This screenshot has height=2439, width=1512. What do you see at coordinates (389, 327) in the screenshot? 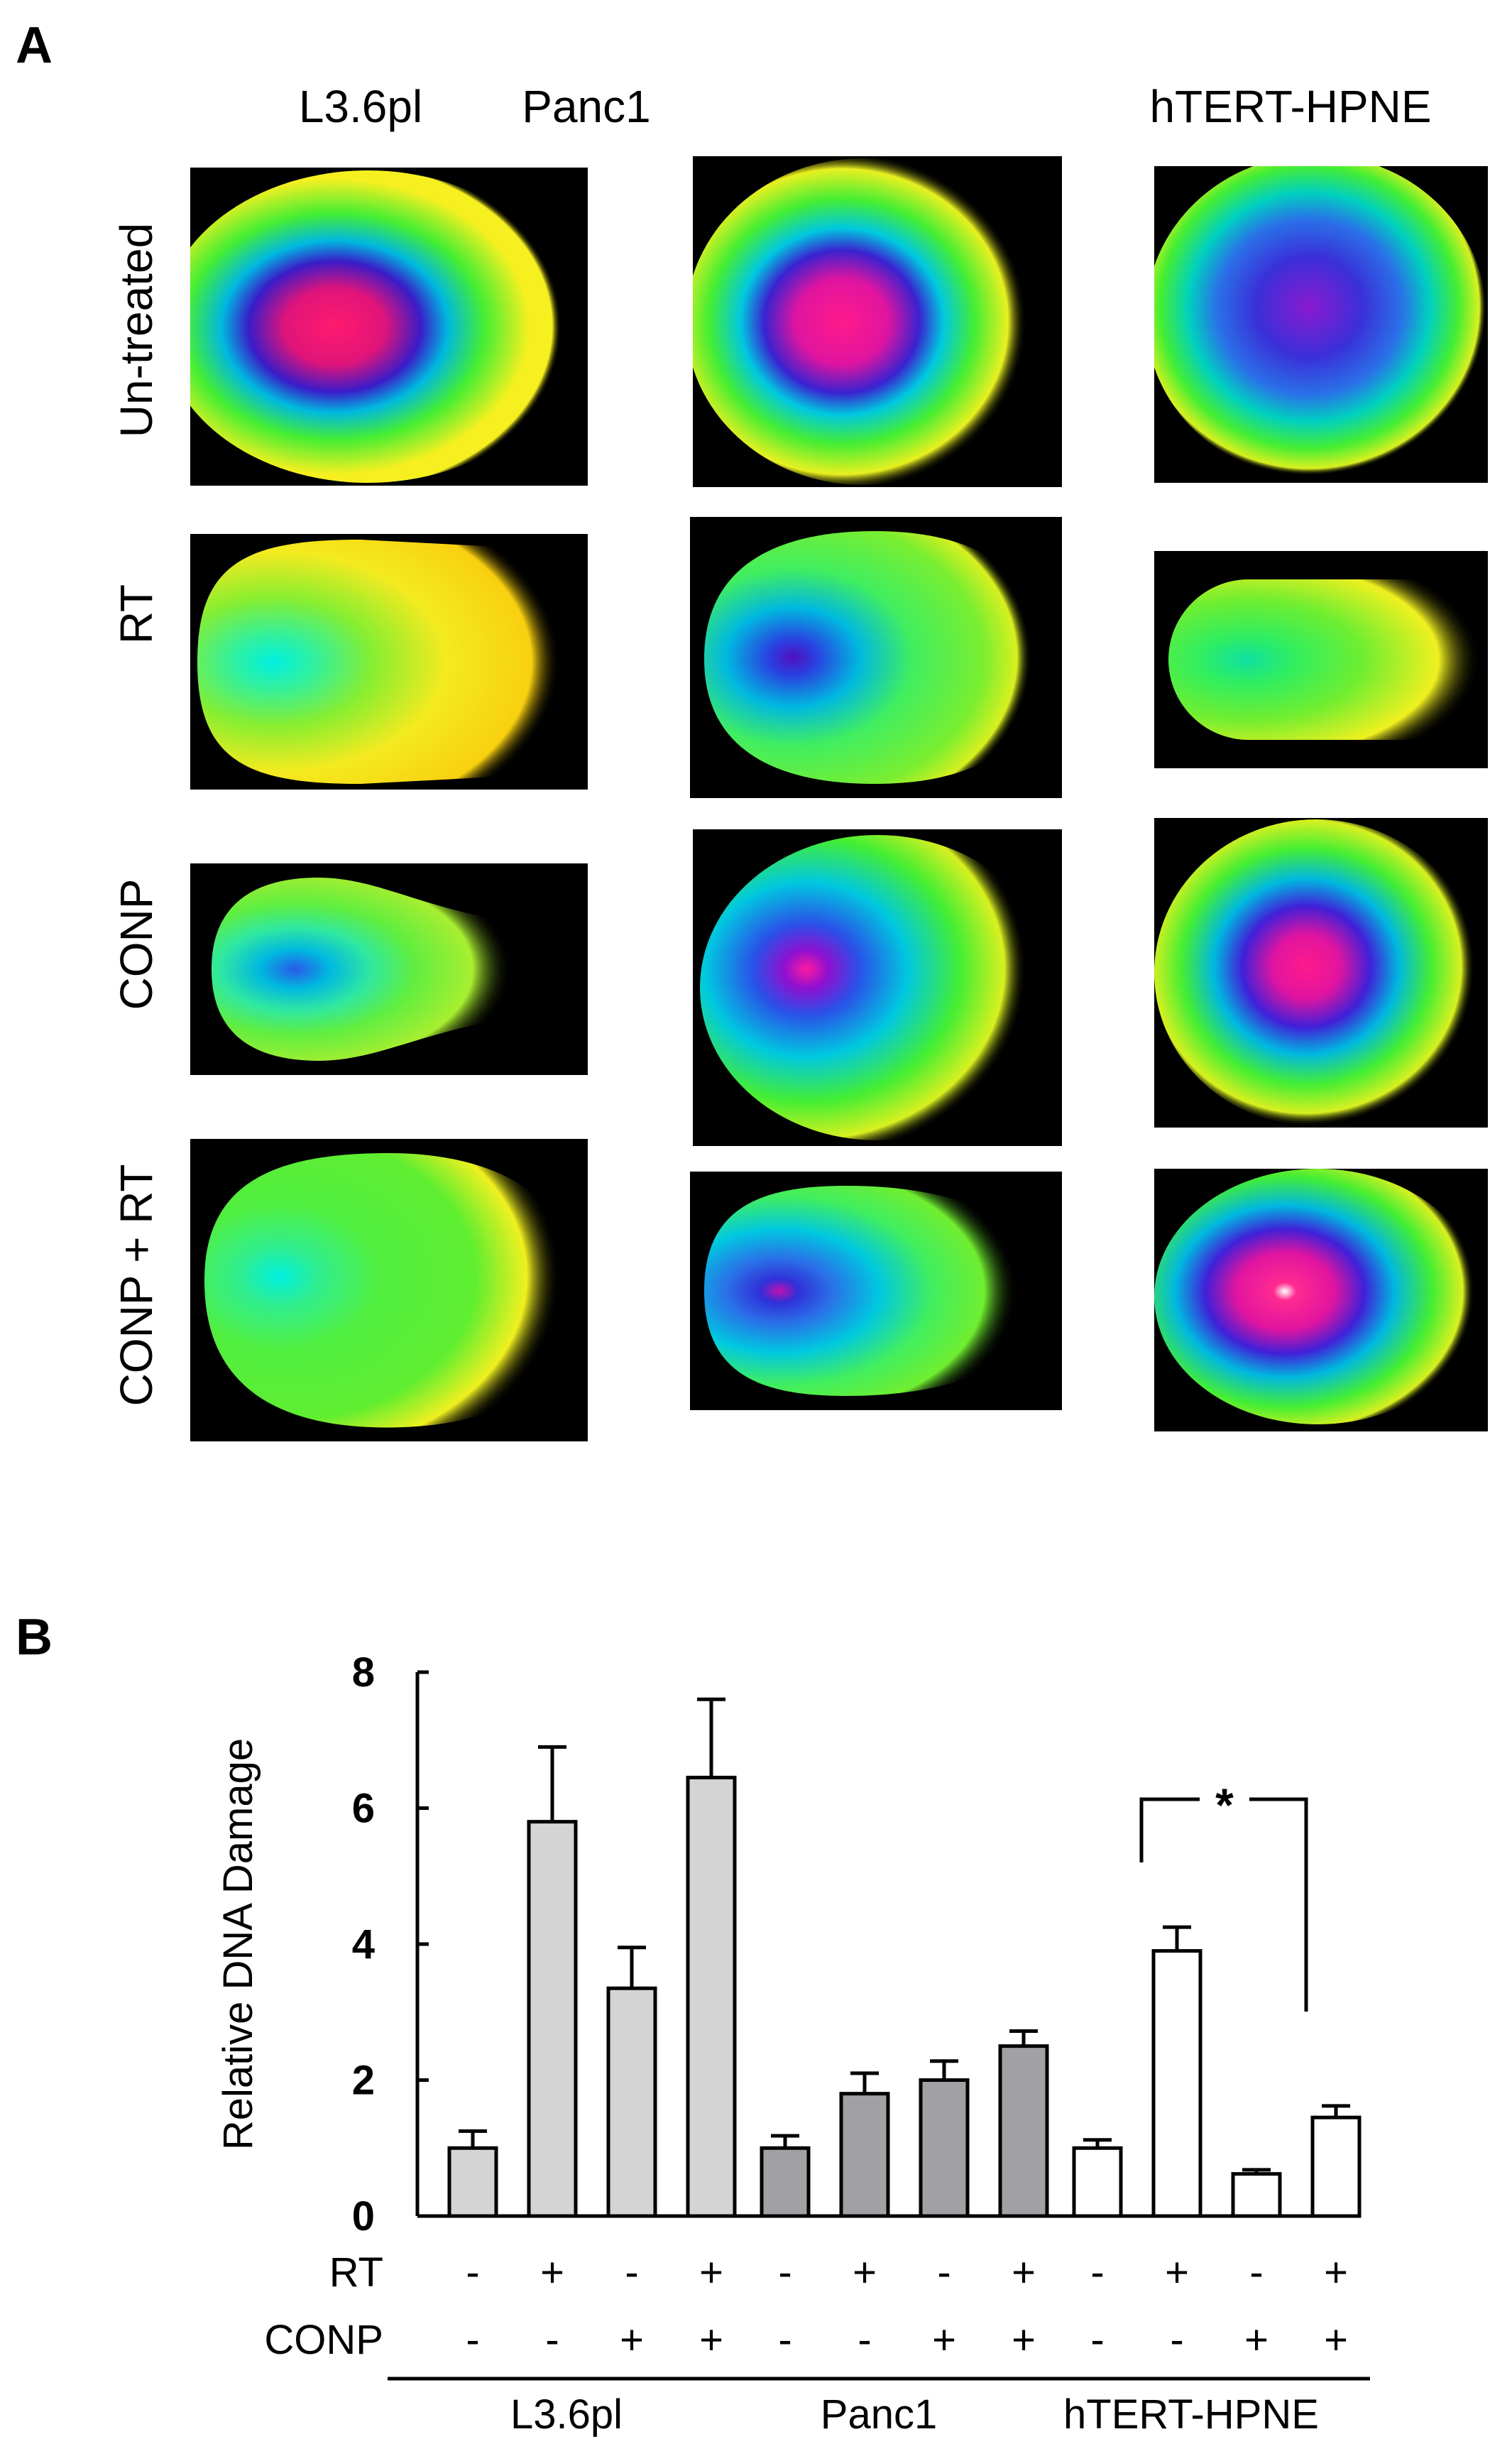
I see `comet-image-l36pl-untreated` at bounding box center [389, 327].